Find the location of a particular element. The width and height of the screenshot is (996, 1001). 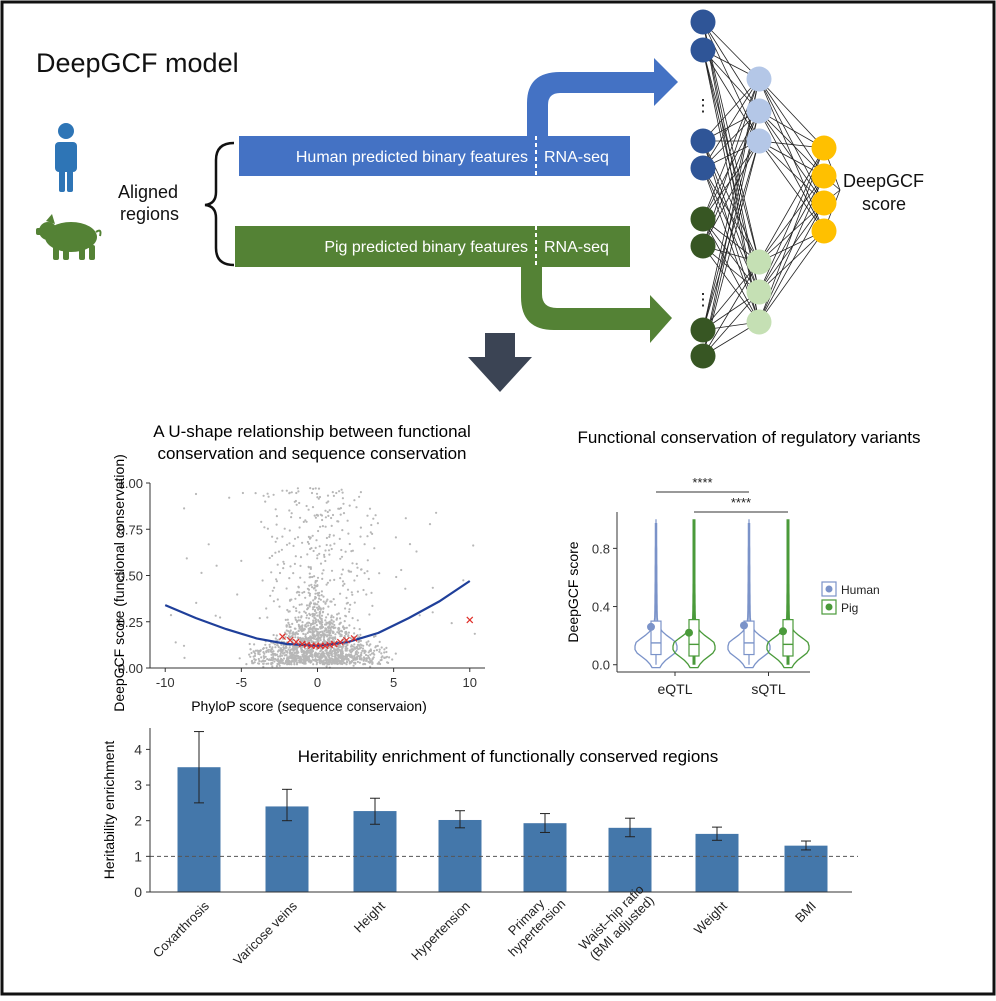

scatter-x-ticks: -10 -5 0 5 10 is located at coordinates (316, 679).